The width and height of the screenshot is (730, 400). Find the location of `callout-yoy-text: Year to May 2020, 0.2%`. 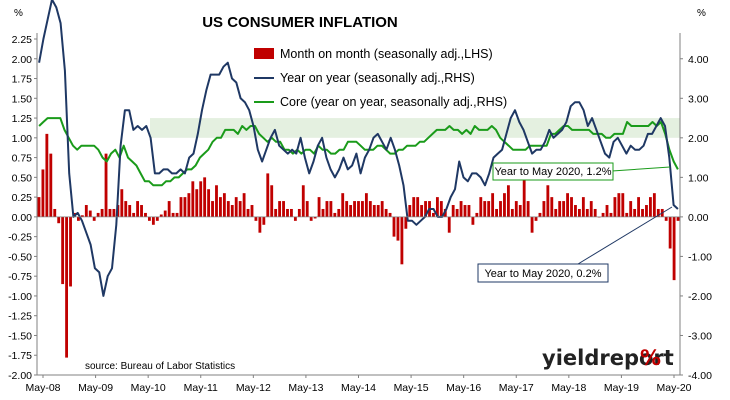

callout-yoy-text: Year to May 2020, 0.2% is located at coordinates (542, 274).